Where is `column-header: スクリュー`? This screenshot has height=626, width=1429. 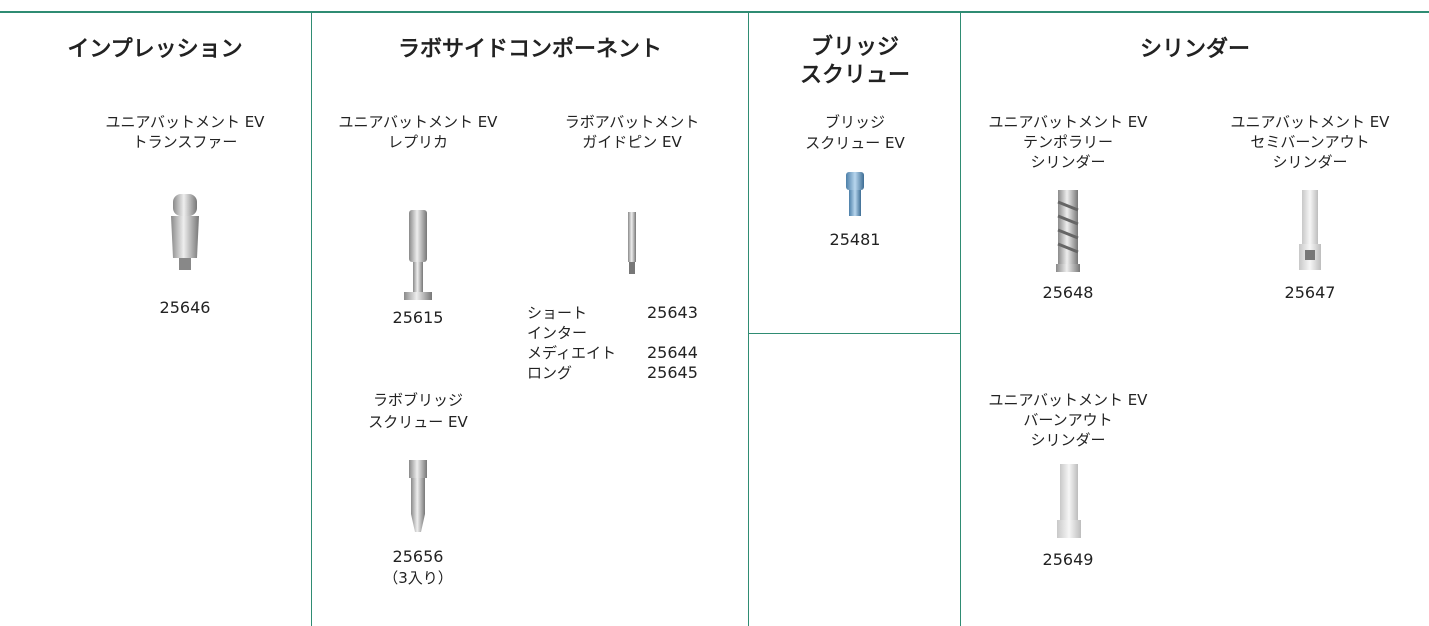
column-header: スクリュー is located at coordinates (855, 75).